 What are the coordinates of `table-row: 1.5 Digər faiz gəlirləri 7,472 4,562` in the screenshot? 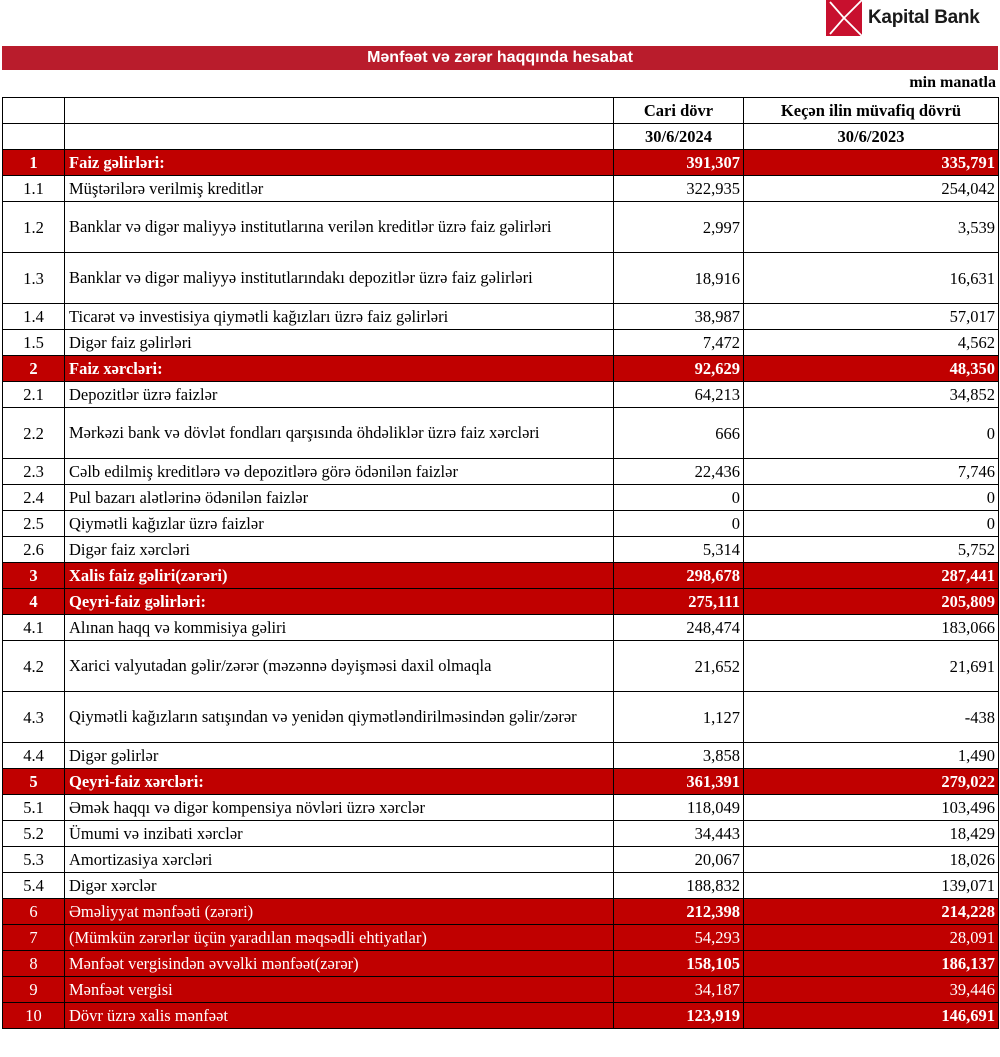 It's located at (500, 342).